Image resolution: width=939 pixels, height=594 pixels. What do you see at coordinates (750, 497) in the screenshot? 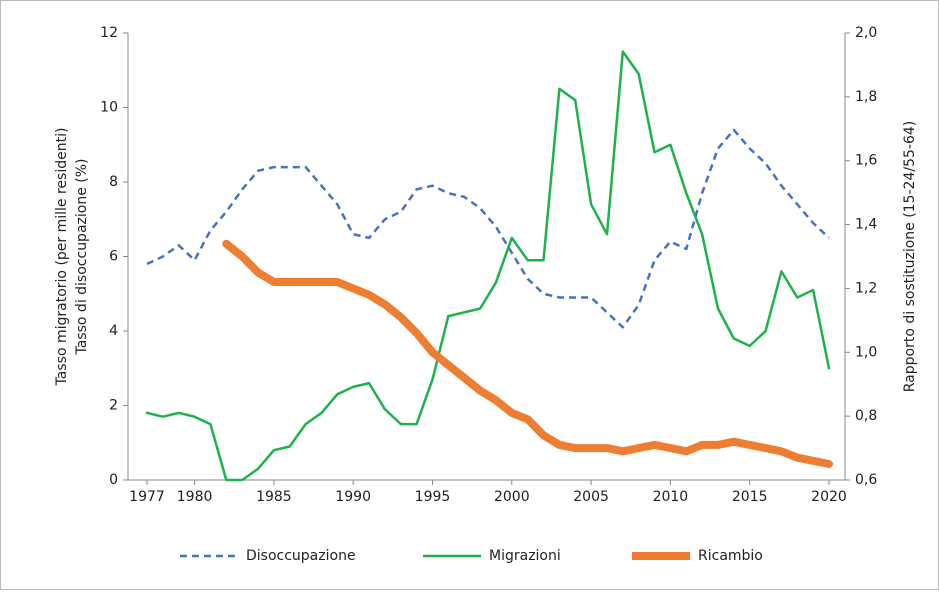
I see `x-tick-label: 2015` at bounding box center [750, 497].